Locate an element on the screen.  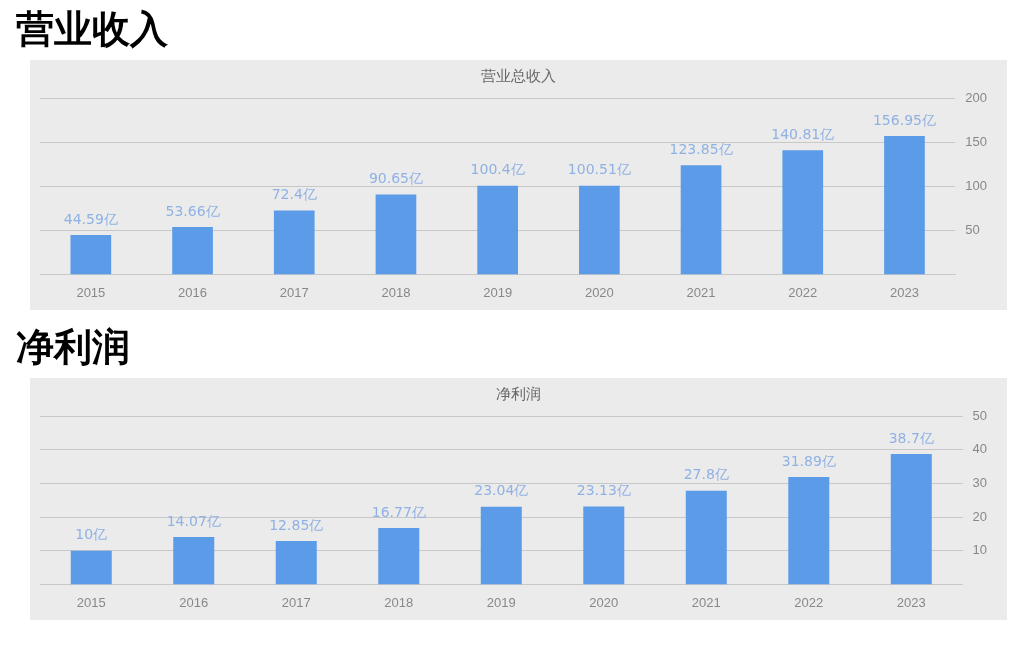
data-label: 156.95亿 is located at coordinates (904, 119).